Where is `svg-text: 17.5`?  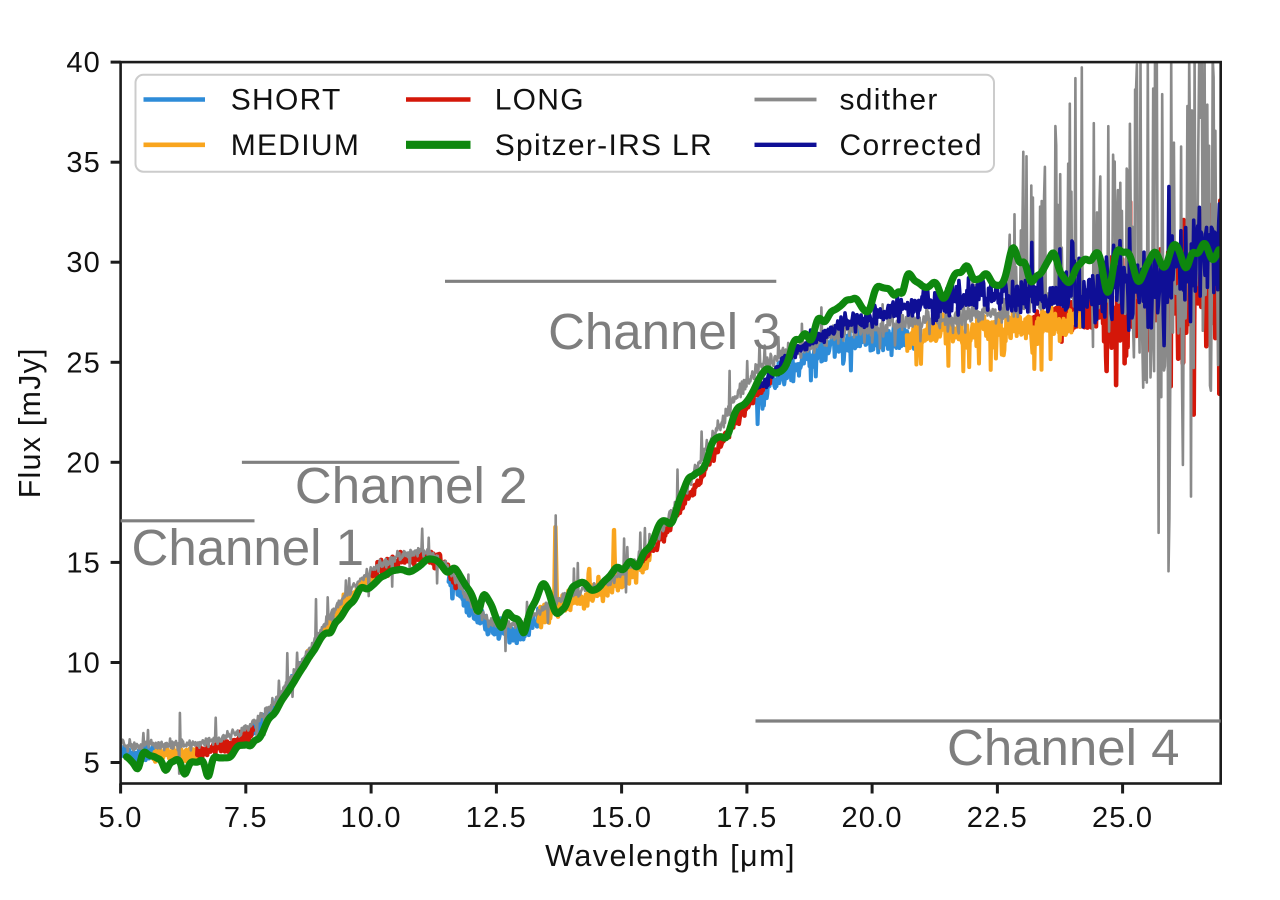 svg-text: 17.5 is located at coordinates (746, 818).